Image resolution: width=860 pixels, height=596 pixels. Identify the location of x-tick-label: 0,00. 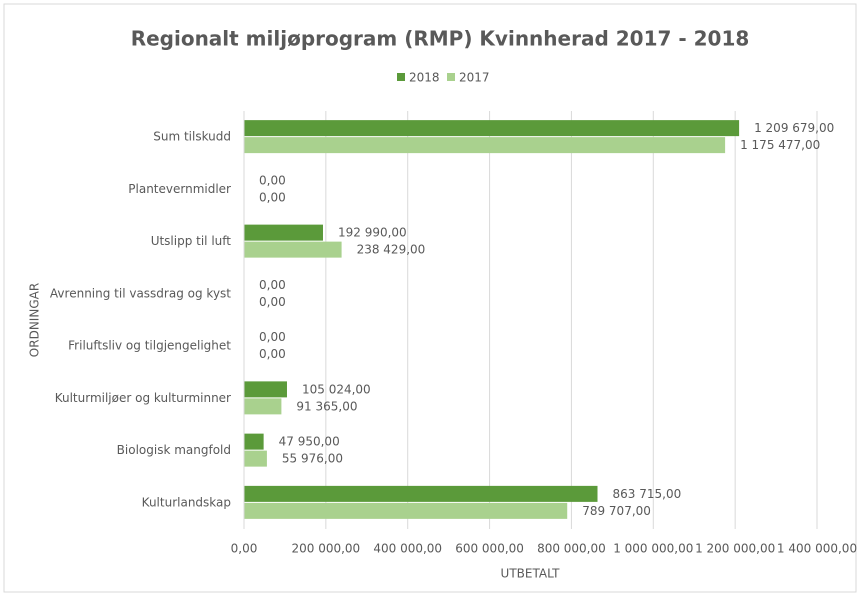
(244, 549).